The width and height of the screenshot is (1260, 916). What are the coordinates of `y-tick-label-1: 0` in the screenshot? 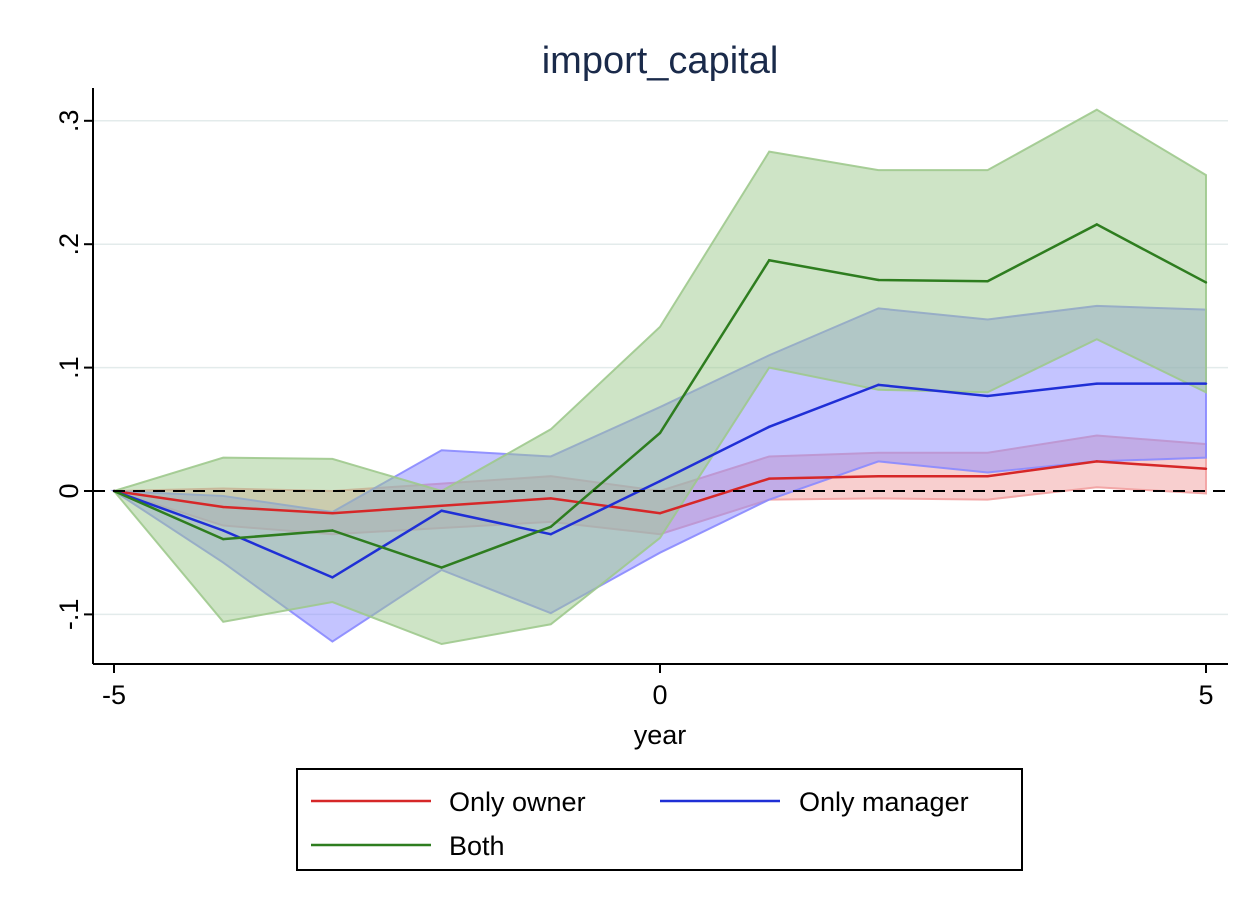 It's located at (69, 490).